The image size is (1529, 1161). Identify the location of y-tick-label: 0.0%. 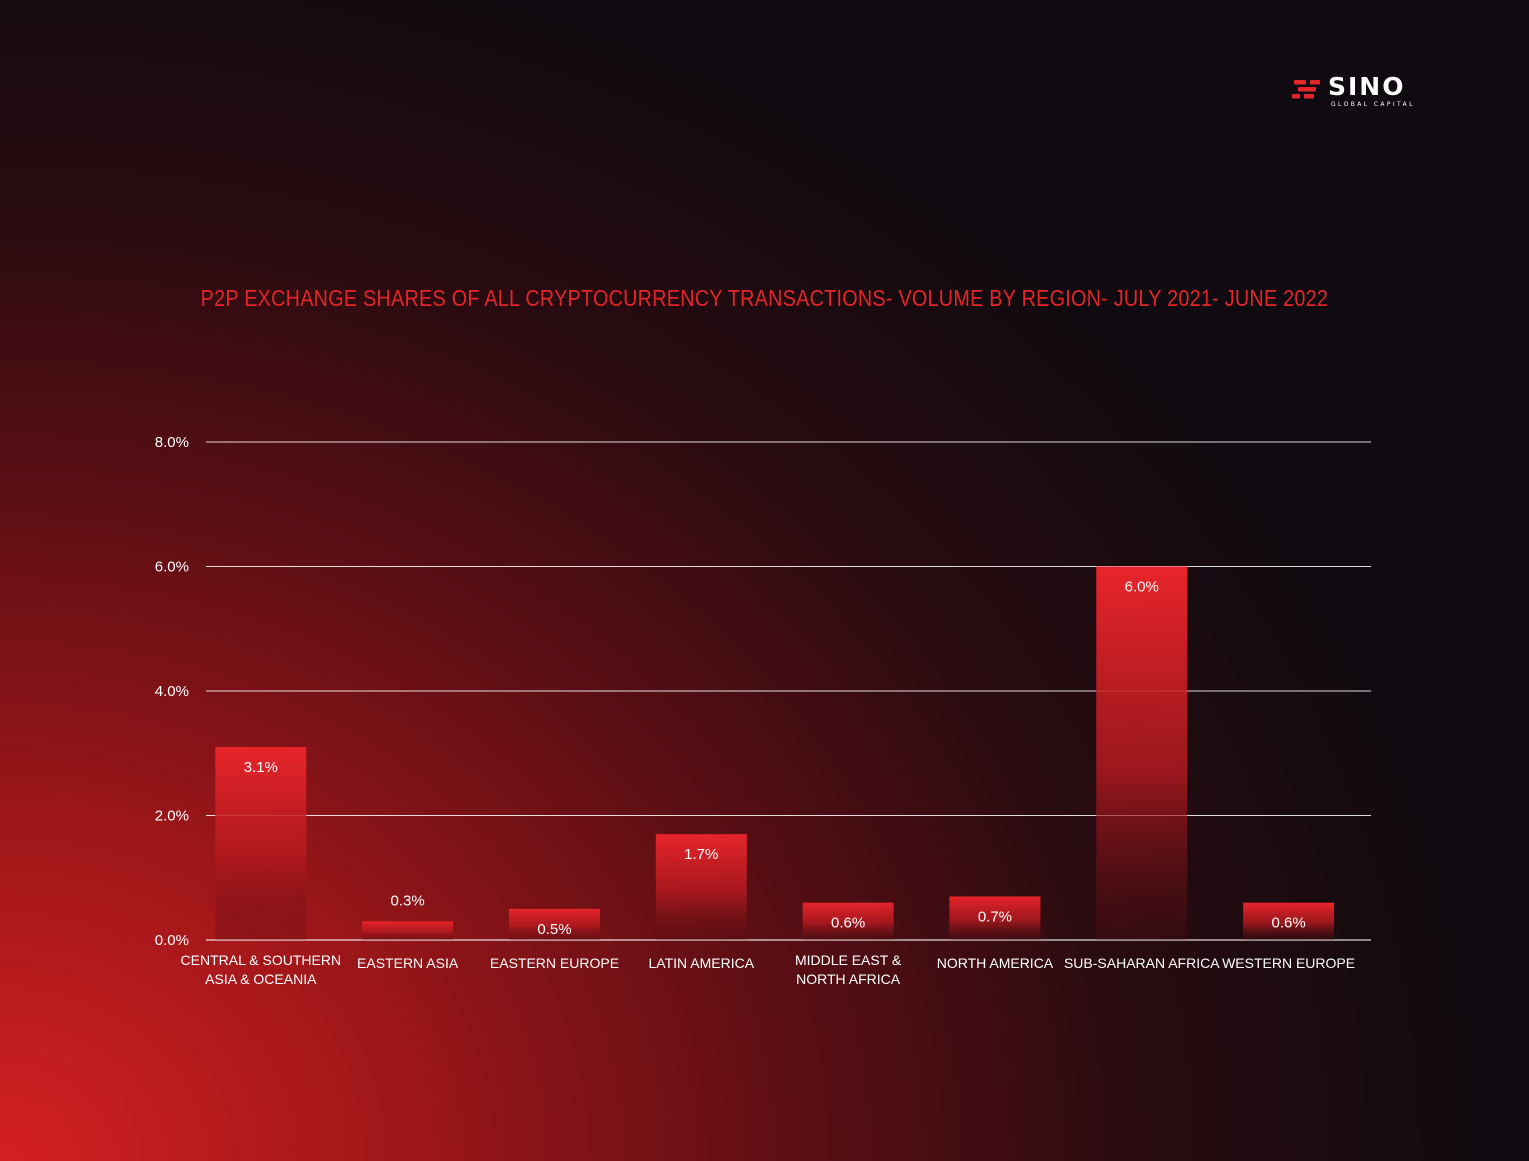
(172, 940).